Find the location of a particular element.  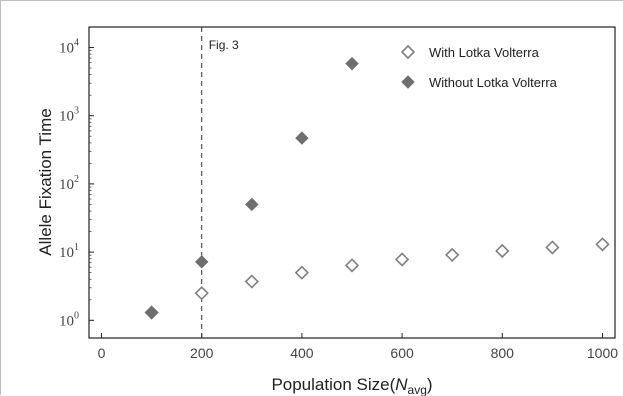

x-axis-title-symbol: N is located at coordinates (401, 384).